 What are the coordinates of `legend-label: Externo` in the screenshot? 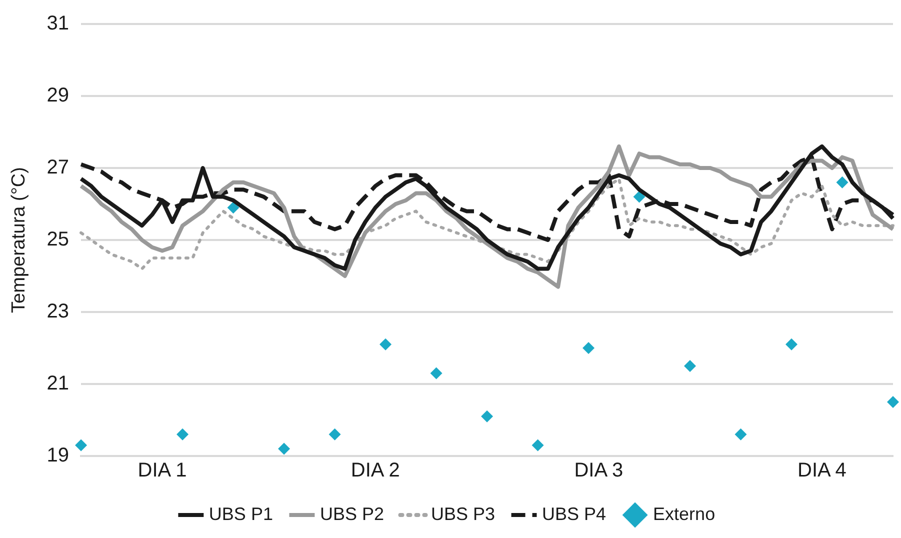 It's located at (684, 514).